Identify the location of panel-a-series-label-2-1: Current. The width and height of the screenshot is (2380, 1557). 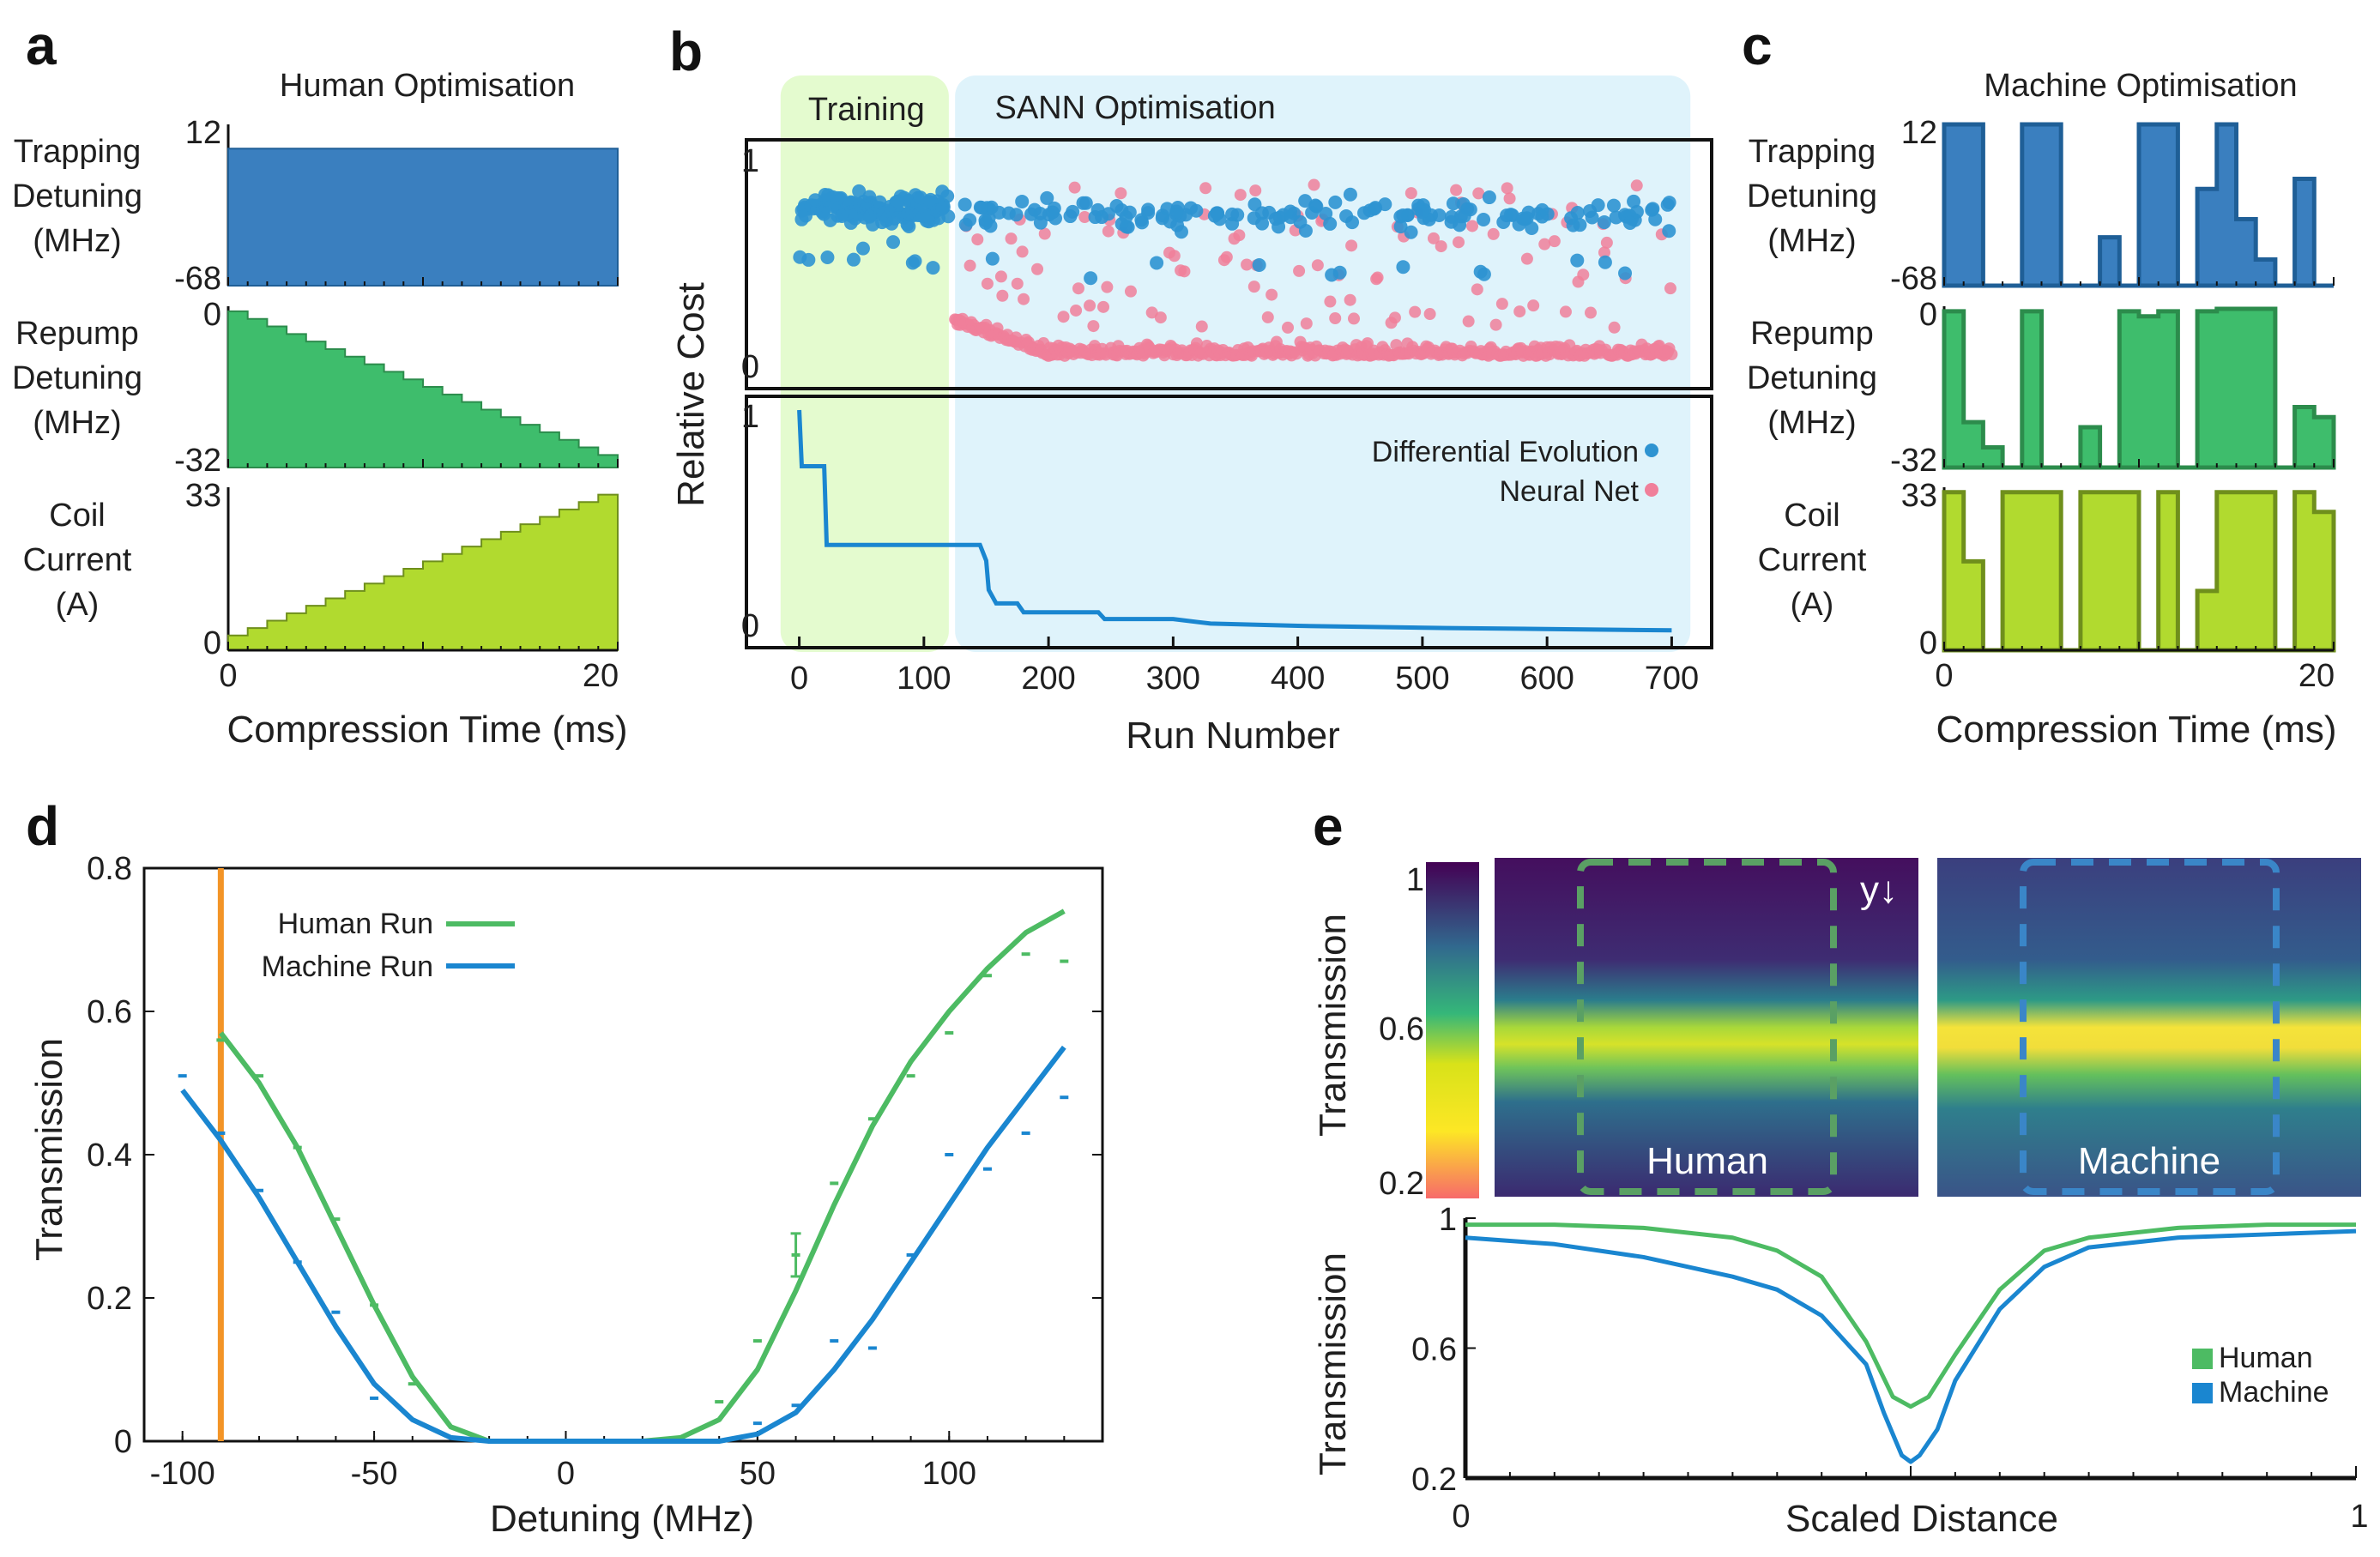
(77, 560).